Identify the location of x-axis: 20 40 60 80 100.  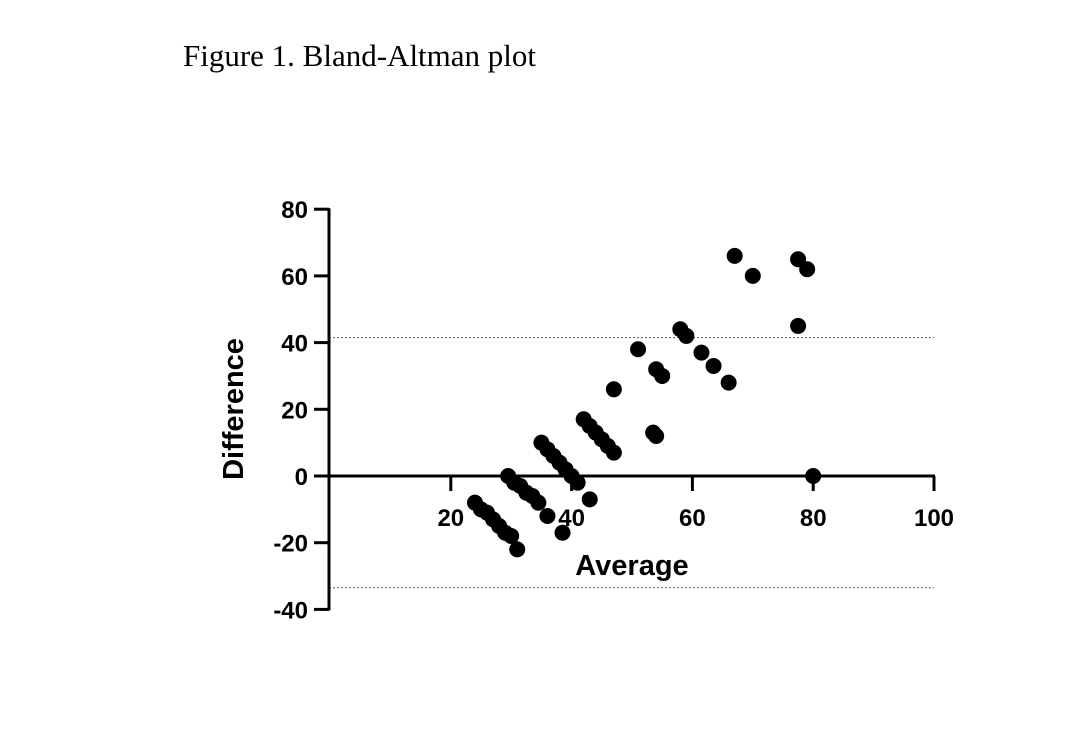
(641, 503).